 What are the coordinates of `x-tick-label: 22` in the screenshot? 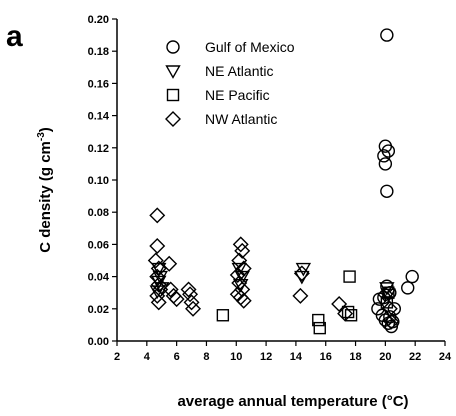 It's located at (415, 357).